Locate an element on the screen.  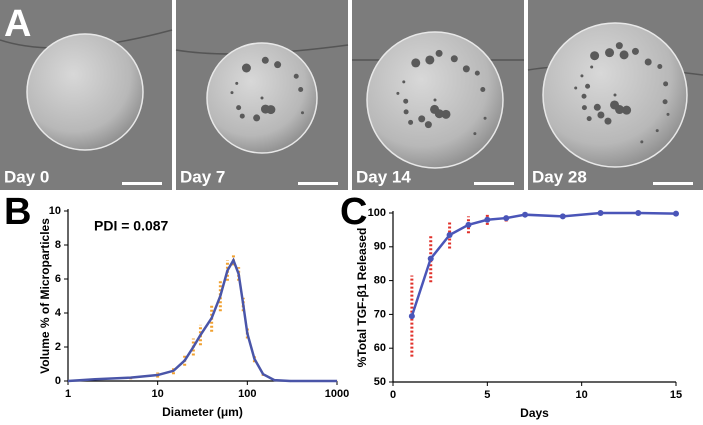
y-tick-label: 10 is located at coordinates (55, 211).